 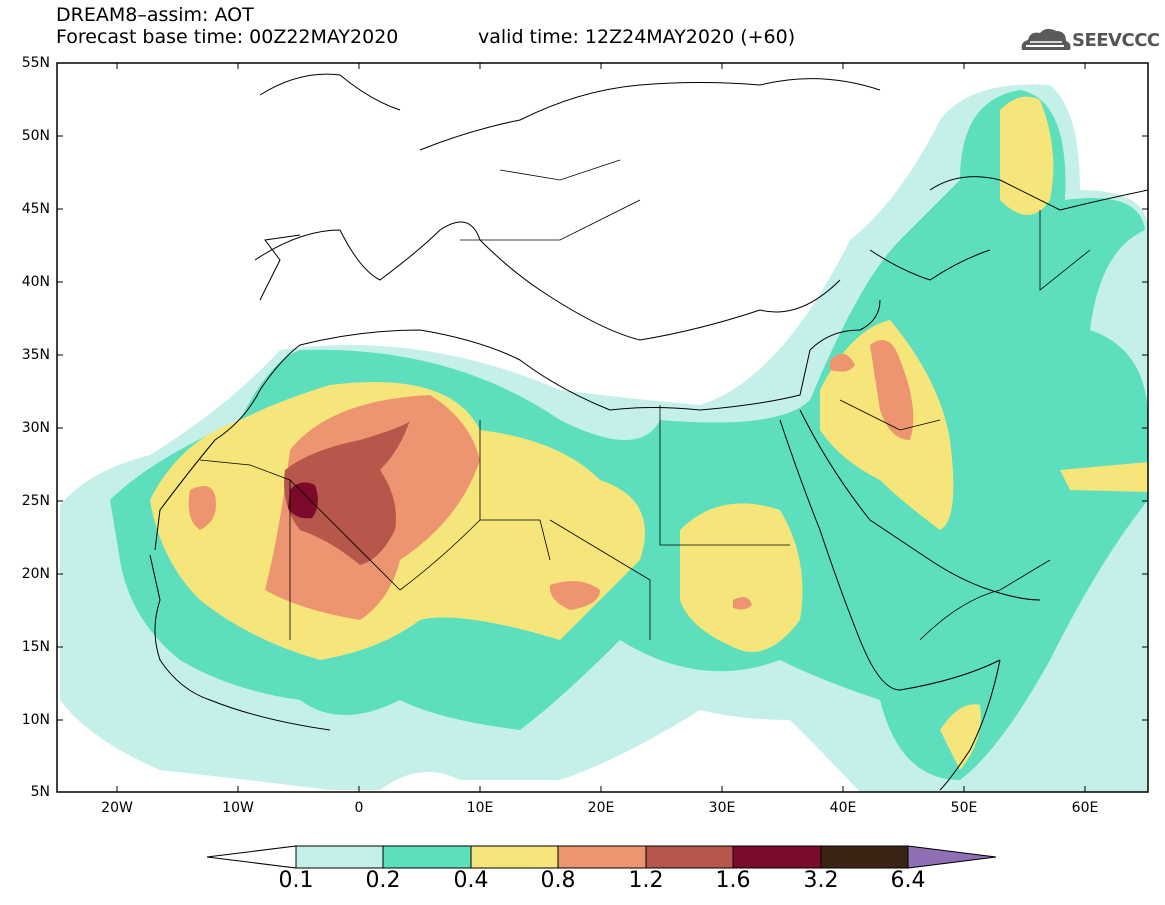 What do you see at coordinates (35, 355) in the screenshot?
I see `y-tick-label: 35N` at bounding box center [35, 355].